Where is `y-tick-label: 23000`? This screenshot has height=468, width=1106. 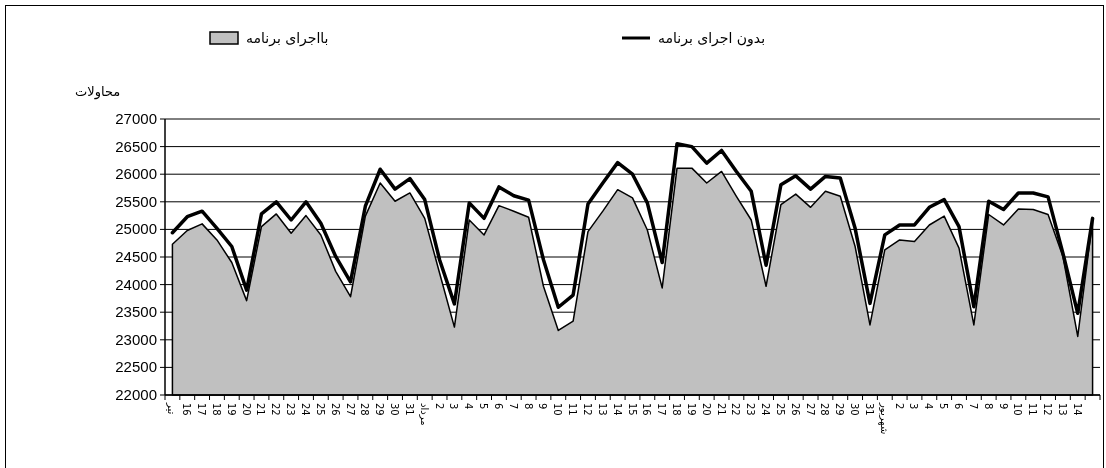 y-tick-label: 23000 is located at coordinates (136, 339).